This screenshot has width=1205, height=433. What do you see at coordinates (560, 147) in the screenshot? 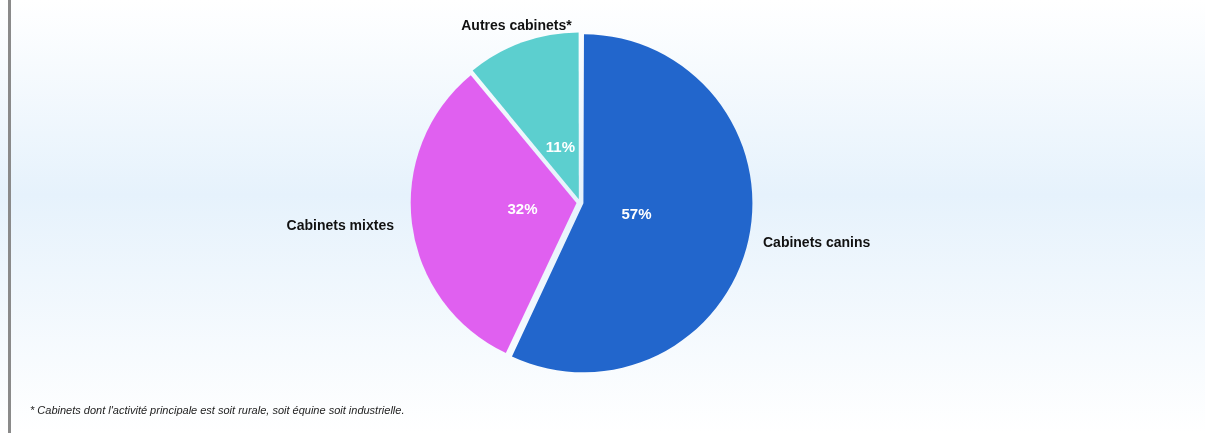
I see `data-label: 11%` at bounding box center [560, 147].